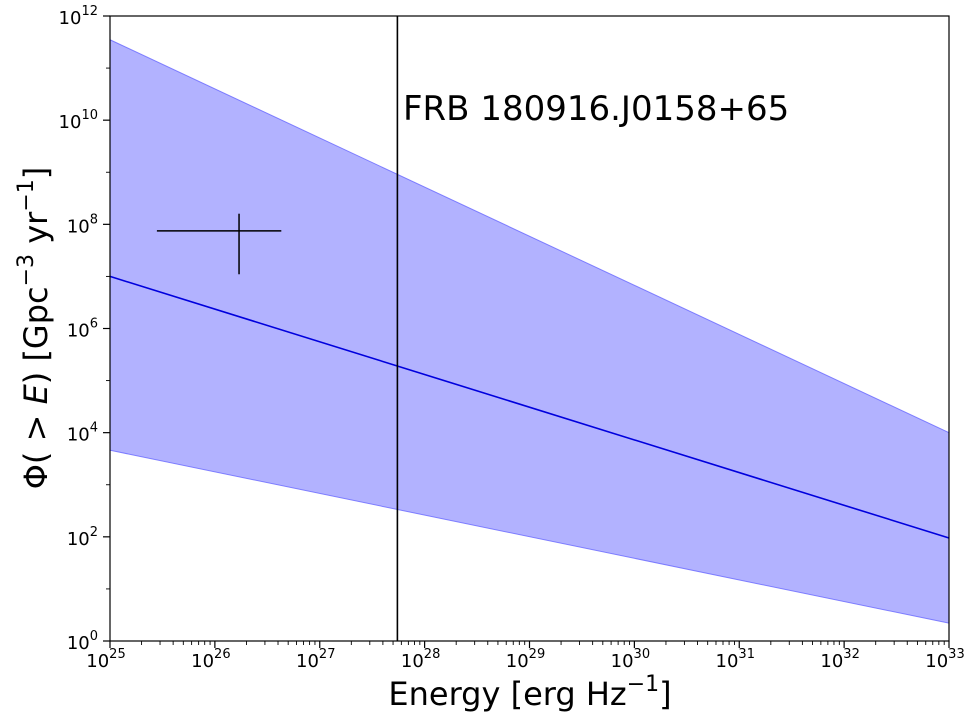 The height and width of the screenshot is (715, 974). Describe the element at coordinates (82, 329) in the screenshot. I see `y-tick-label: 10⁶` at that location.